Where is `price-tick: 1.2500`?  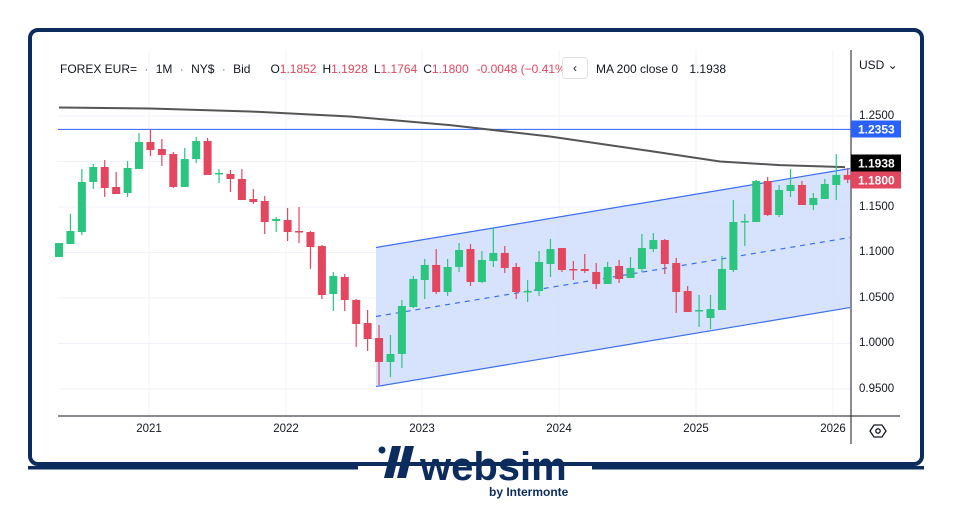 price-tick: 1.2500 is located at coordinates (877, 116).